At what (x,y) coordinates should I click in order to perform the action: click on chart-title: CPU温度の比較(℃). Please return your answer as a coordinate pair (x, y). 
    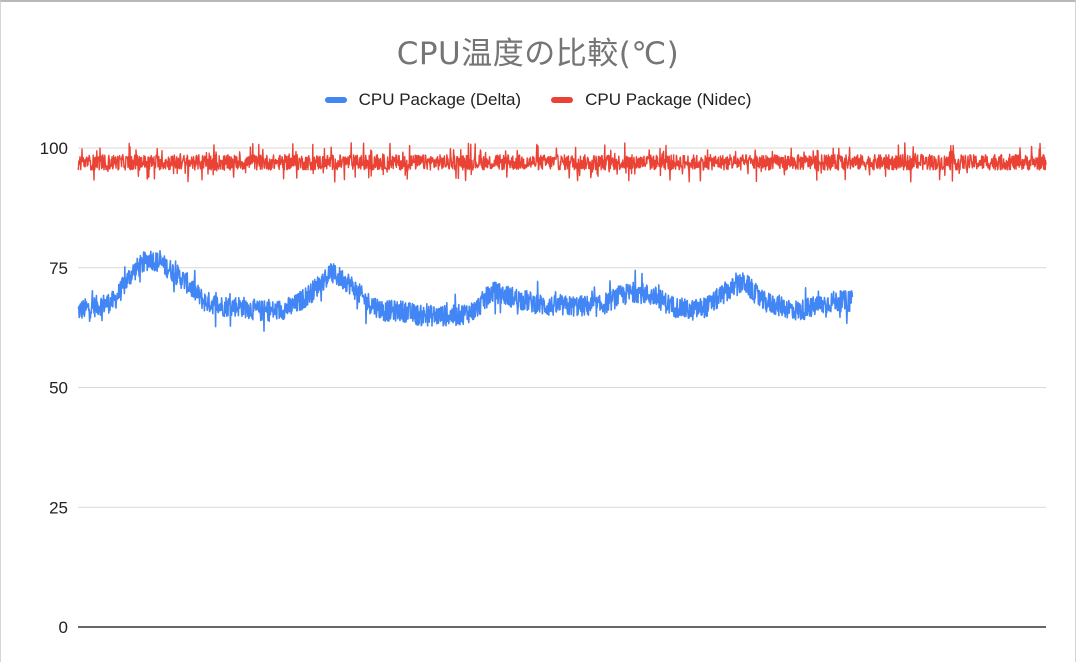
    Looking at the image, I should click on (538, 54).